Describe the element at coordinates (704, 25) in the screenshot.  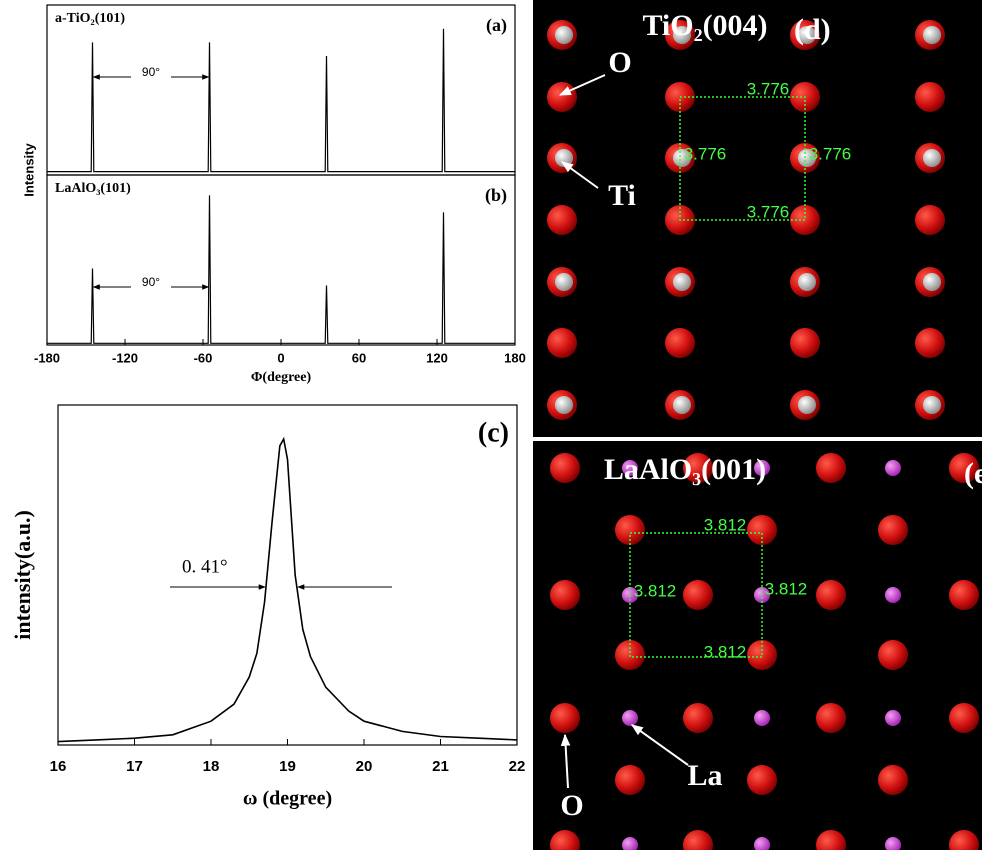
I see `panel-title: TiO₂(004)` at that location.